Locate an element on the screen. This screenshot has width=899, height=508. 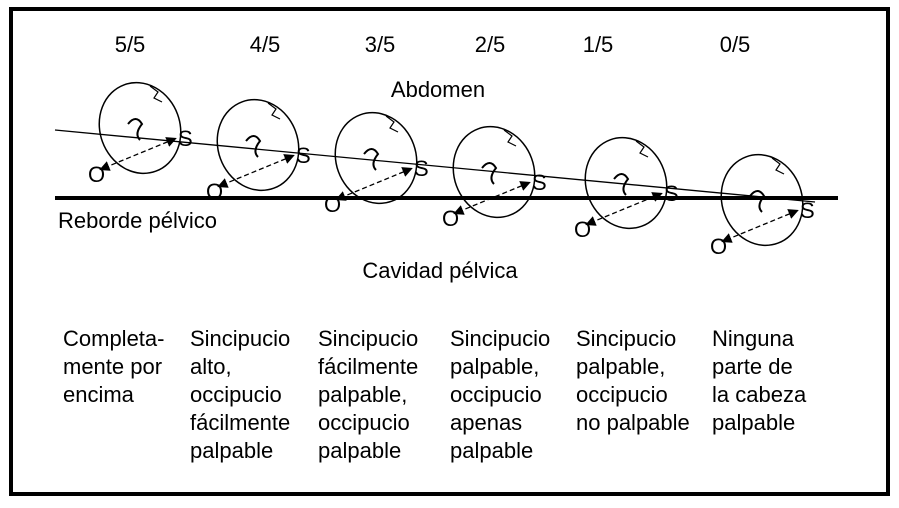
description-line: mente por is located at coordinates (112, 366).